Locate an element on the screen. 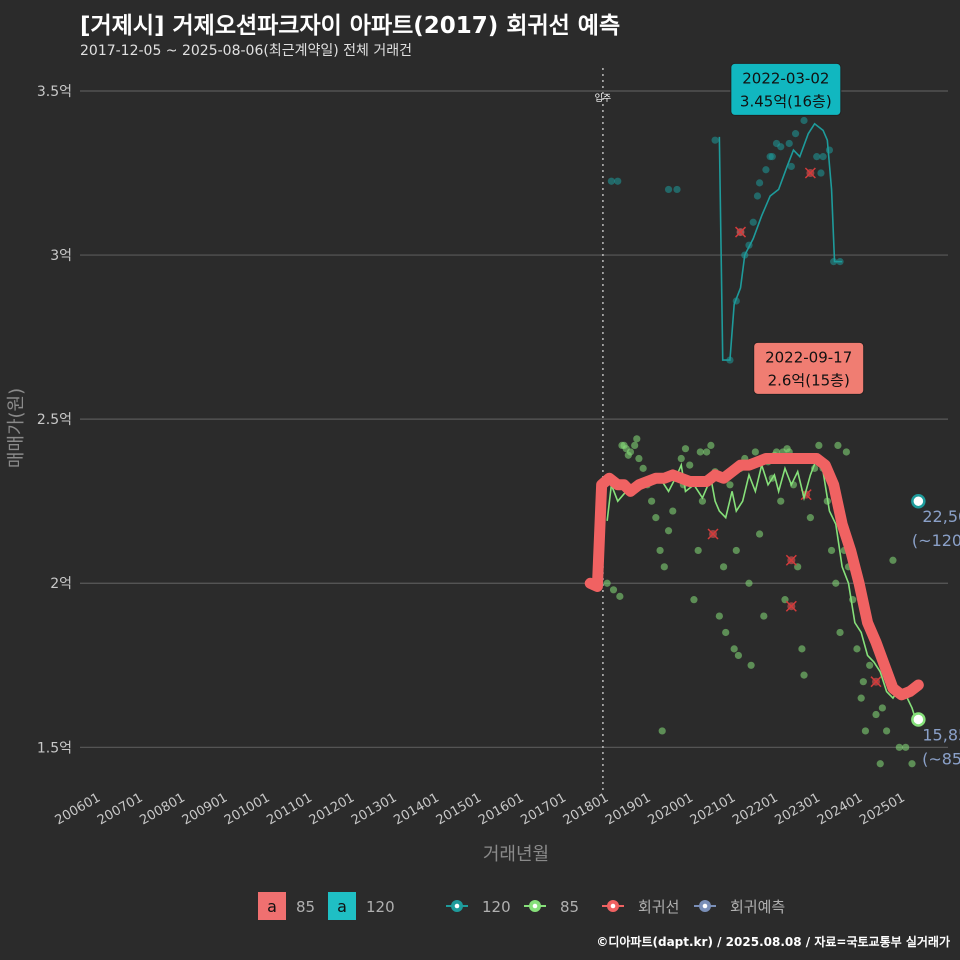 The width and height of the screenshot is (960, 960). x-tick-label: 200901 is located at coordinates (205, 809).